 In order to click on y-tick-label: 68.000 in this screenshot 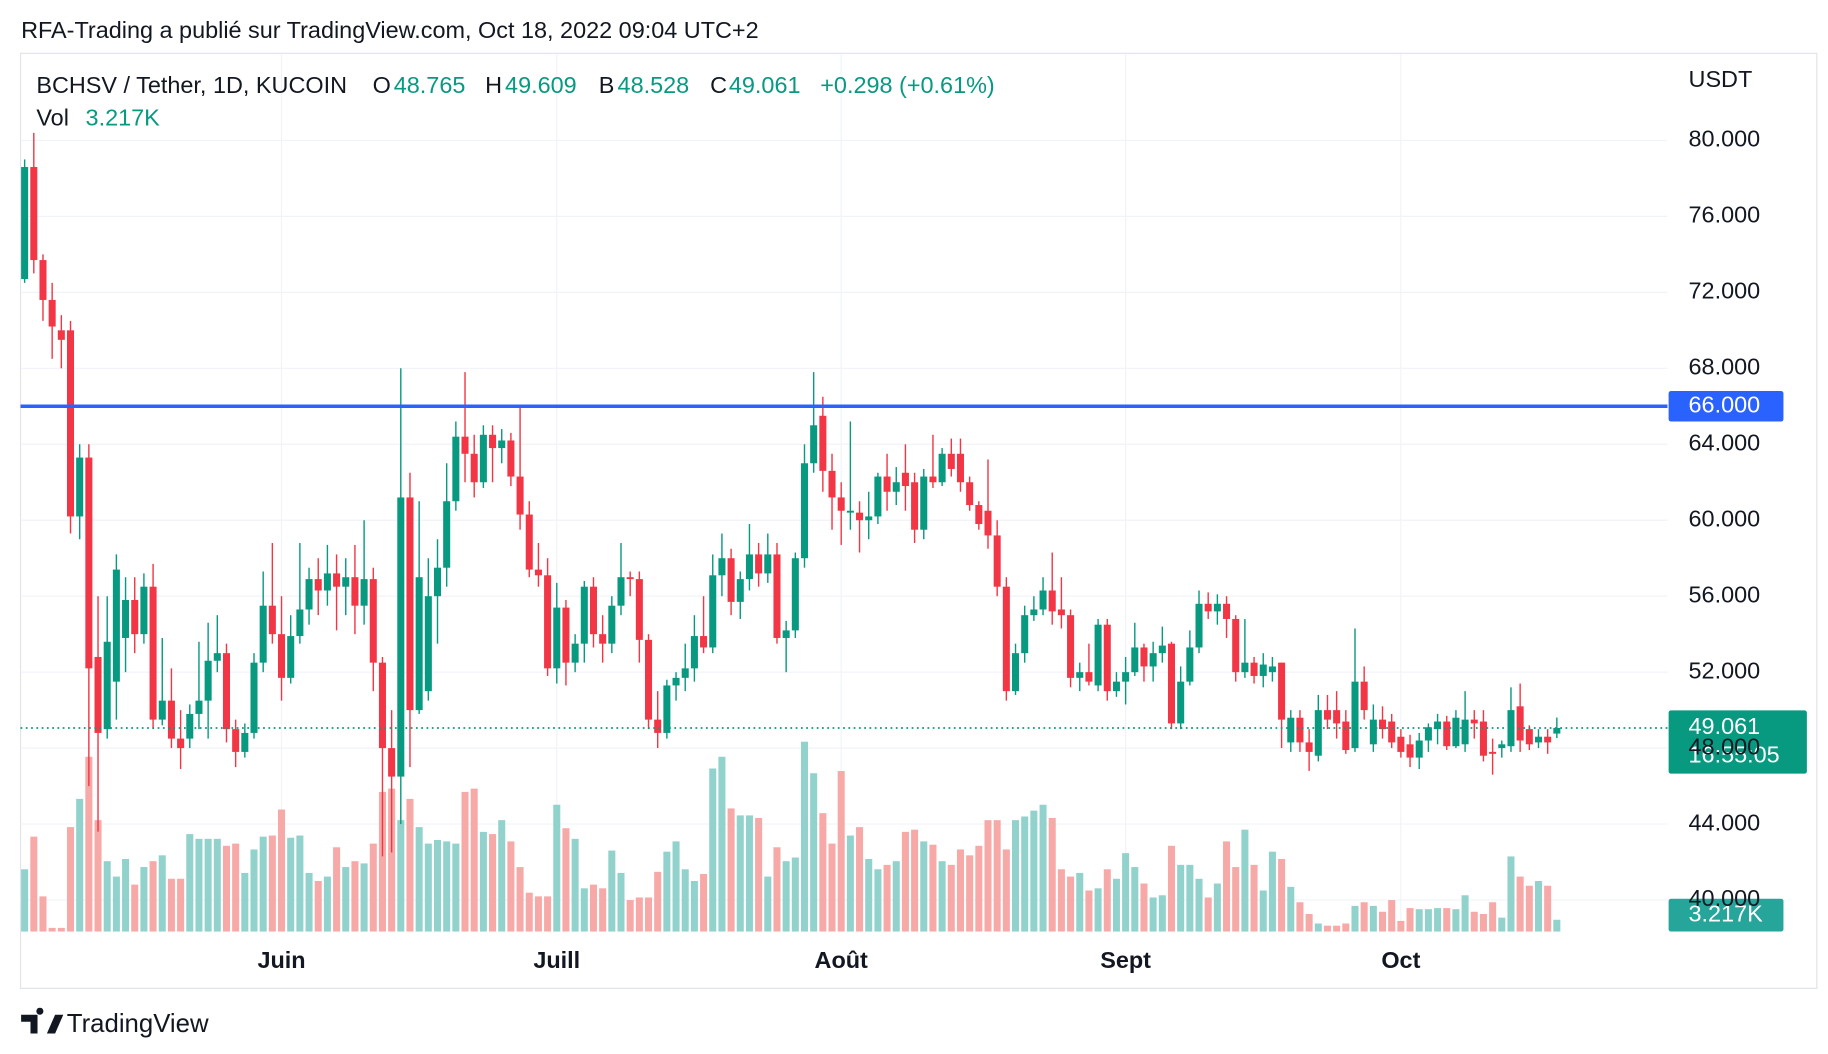, I will do `click(1725, 366)`.